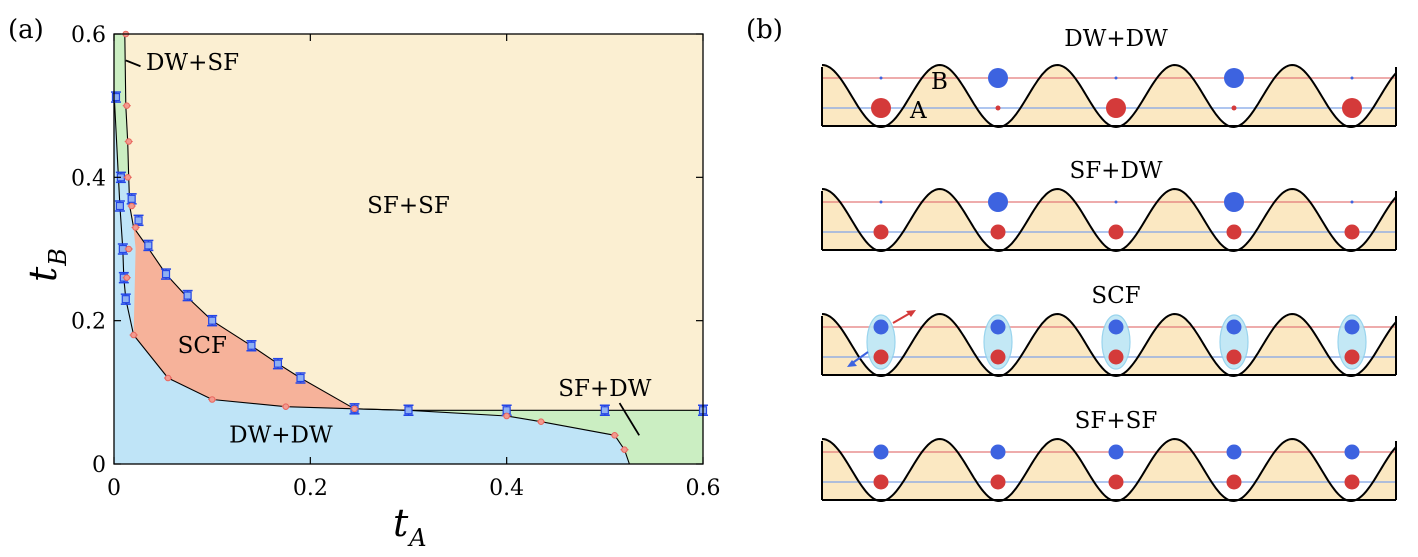 Image resolution: width=1418 pixels, height=557 pixels. I want to click on y-tick-label: 0.2, so click(88, 322).